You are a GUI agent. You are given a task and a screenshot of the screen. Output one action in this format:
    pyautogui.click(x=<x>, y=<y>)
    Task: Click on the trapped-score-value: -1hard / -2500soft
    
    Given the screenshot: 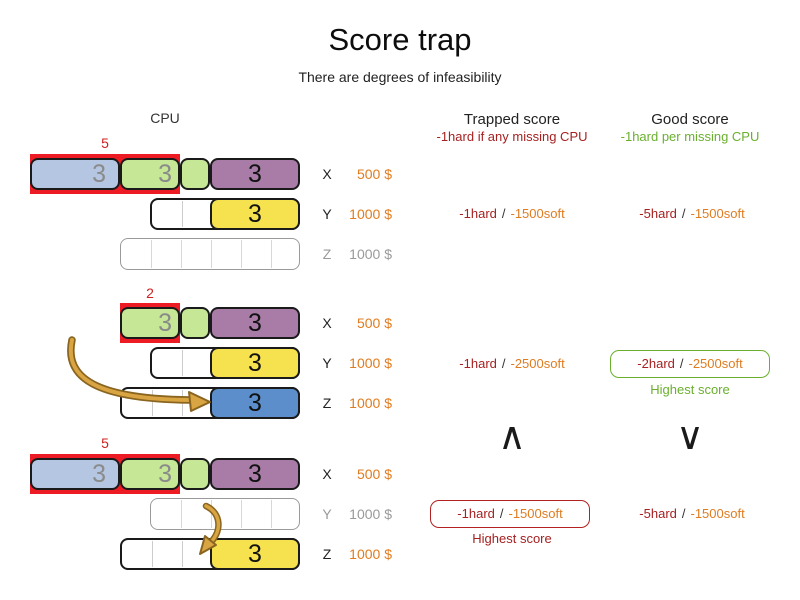 What is the action you would take?
    pyautogui.click(x=512, y=364)
    